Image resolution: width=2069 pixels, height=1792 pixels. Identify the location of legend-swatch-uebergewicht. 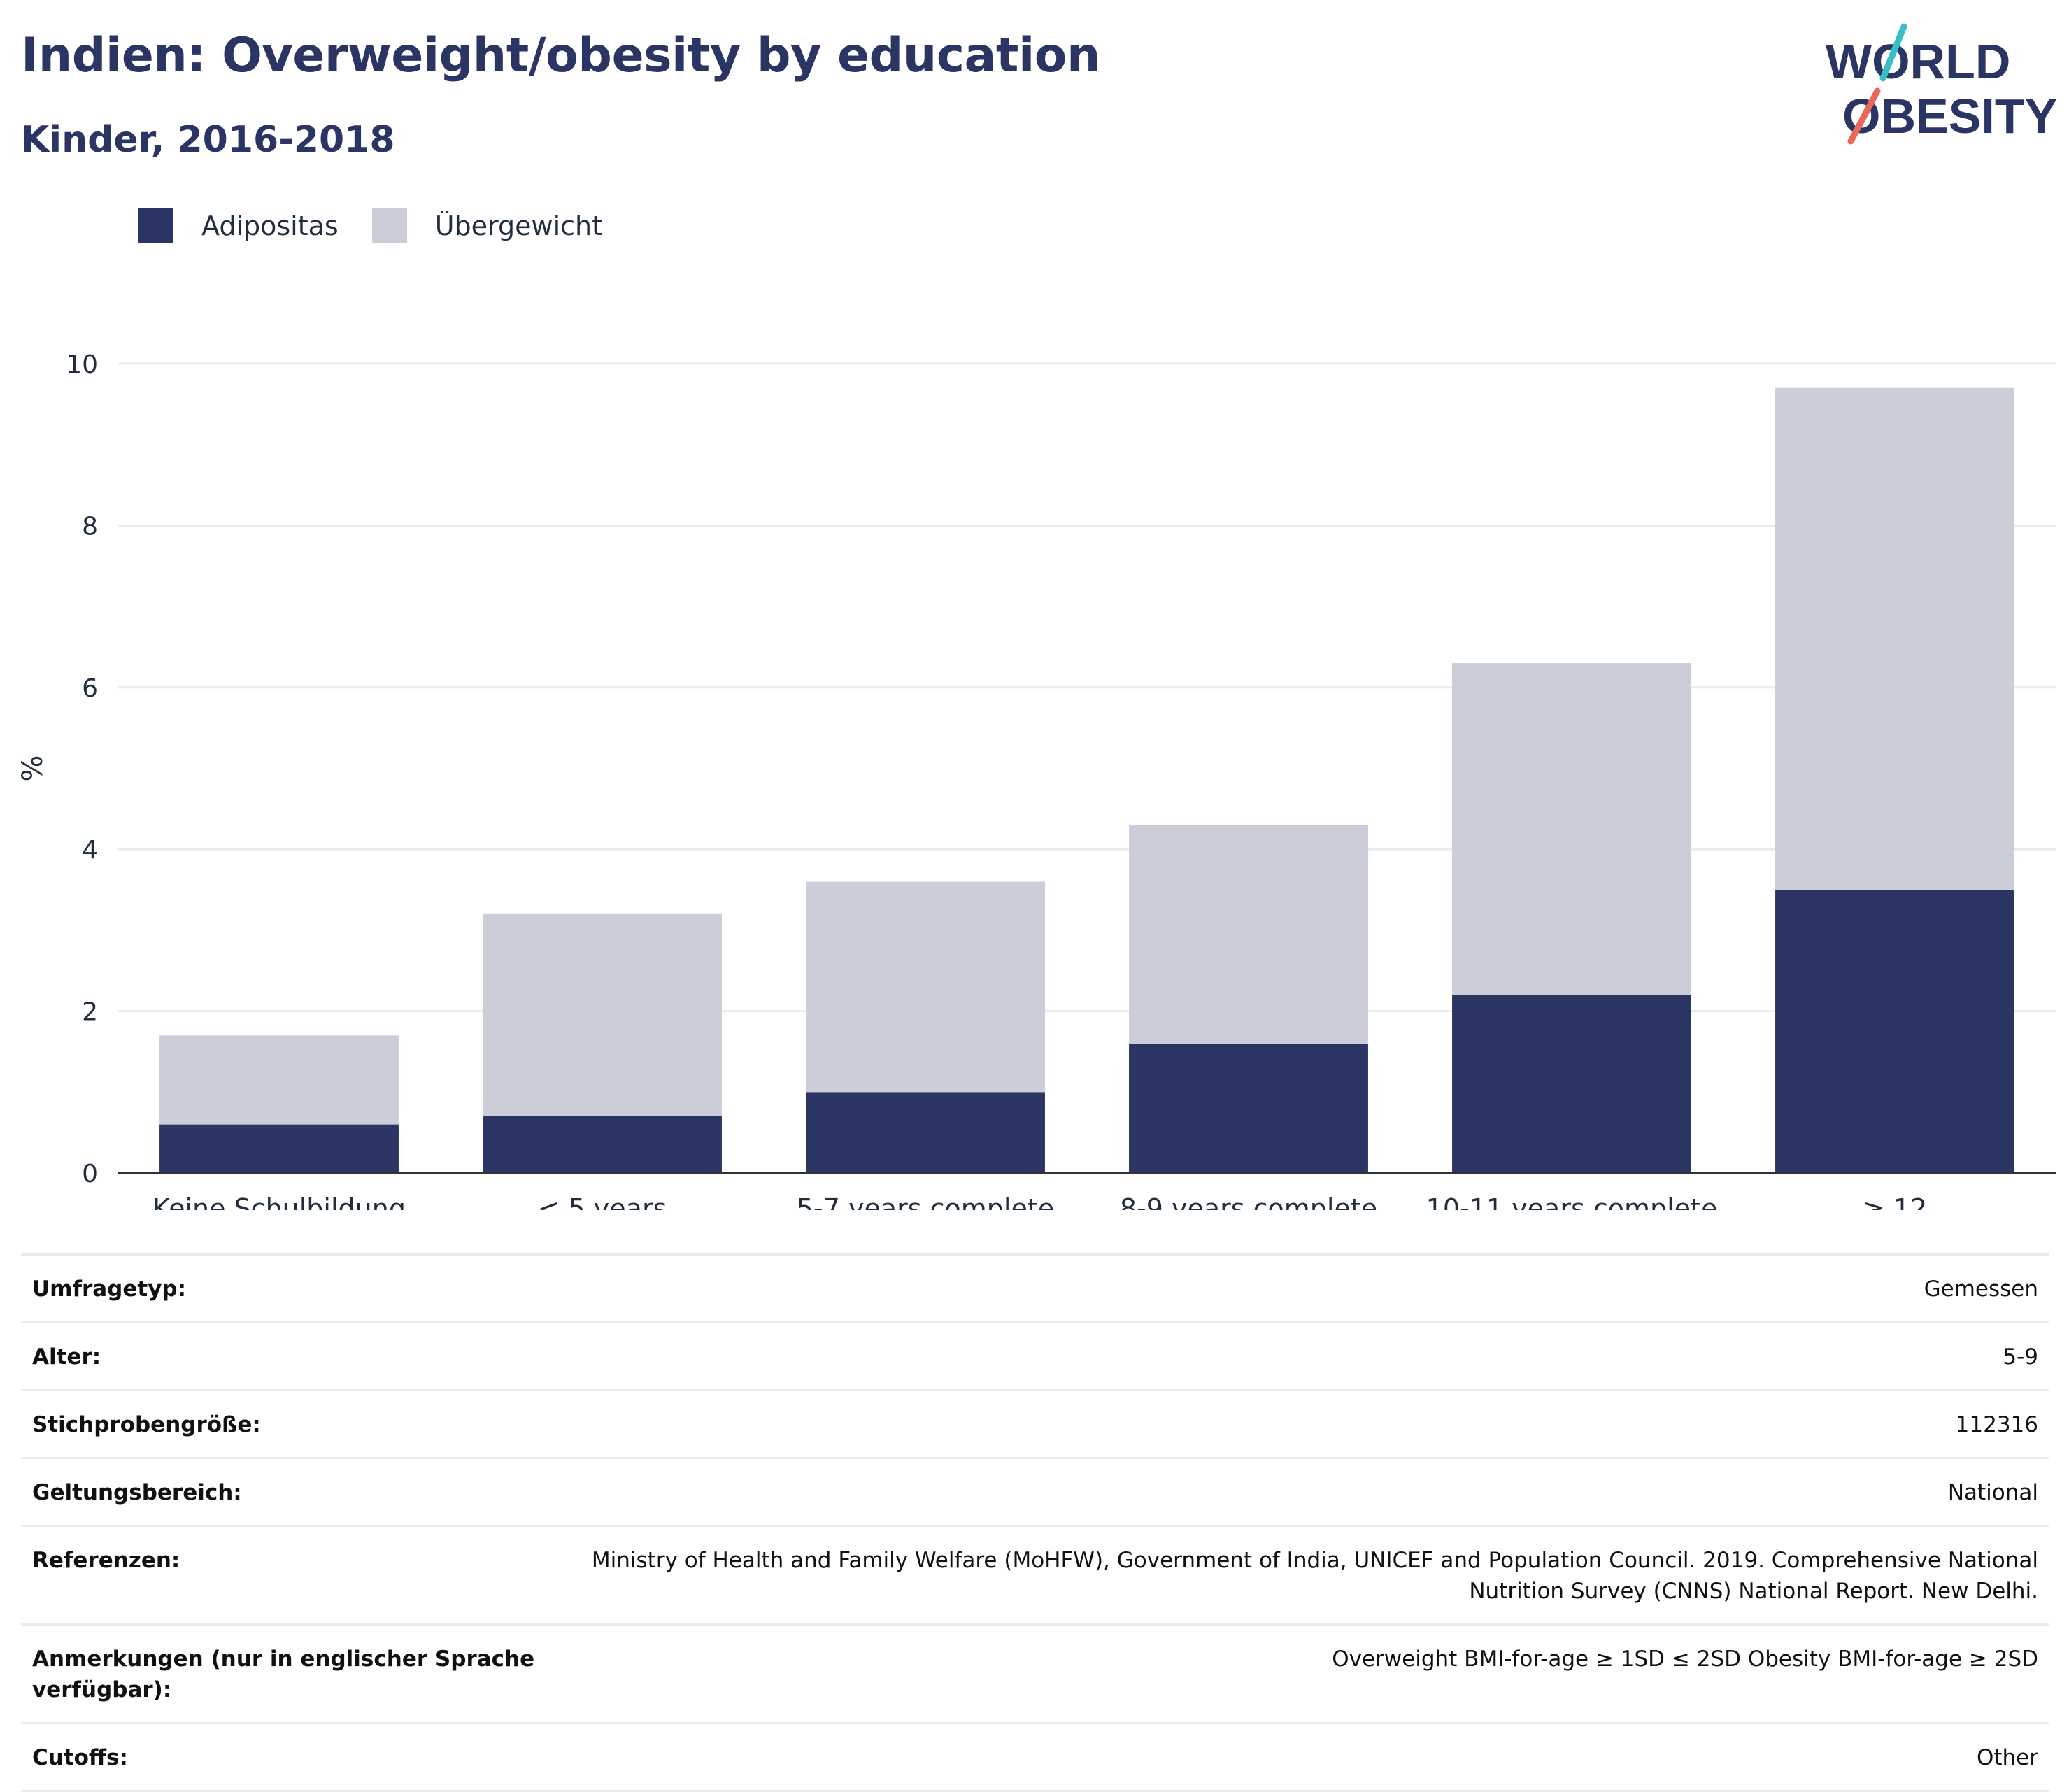
(389, 225).